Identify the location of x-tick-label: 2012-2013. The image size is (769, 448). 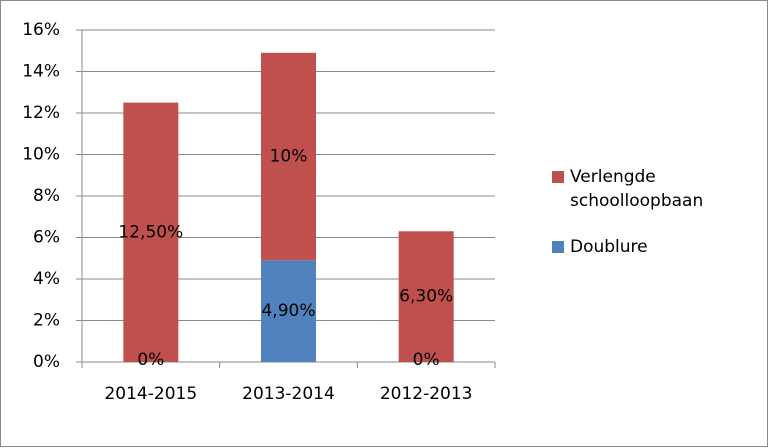
(426, 394).